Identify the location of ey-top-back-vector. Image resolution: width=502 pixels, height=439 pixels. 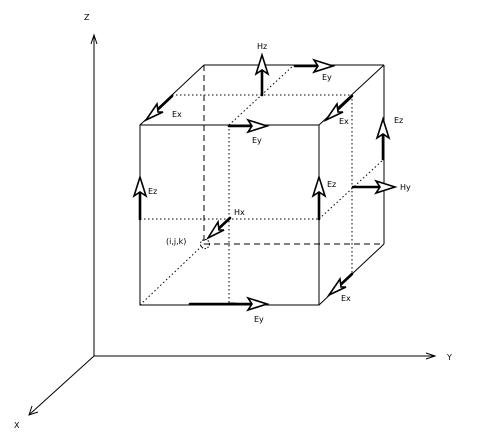
(314, 66).